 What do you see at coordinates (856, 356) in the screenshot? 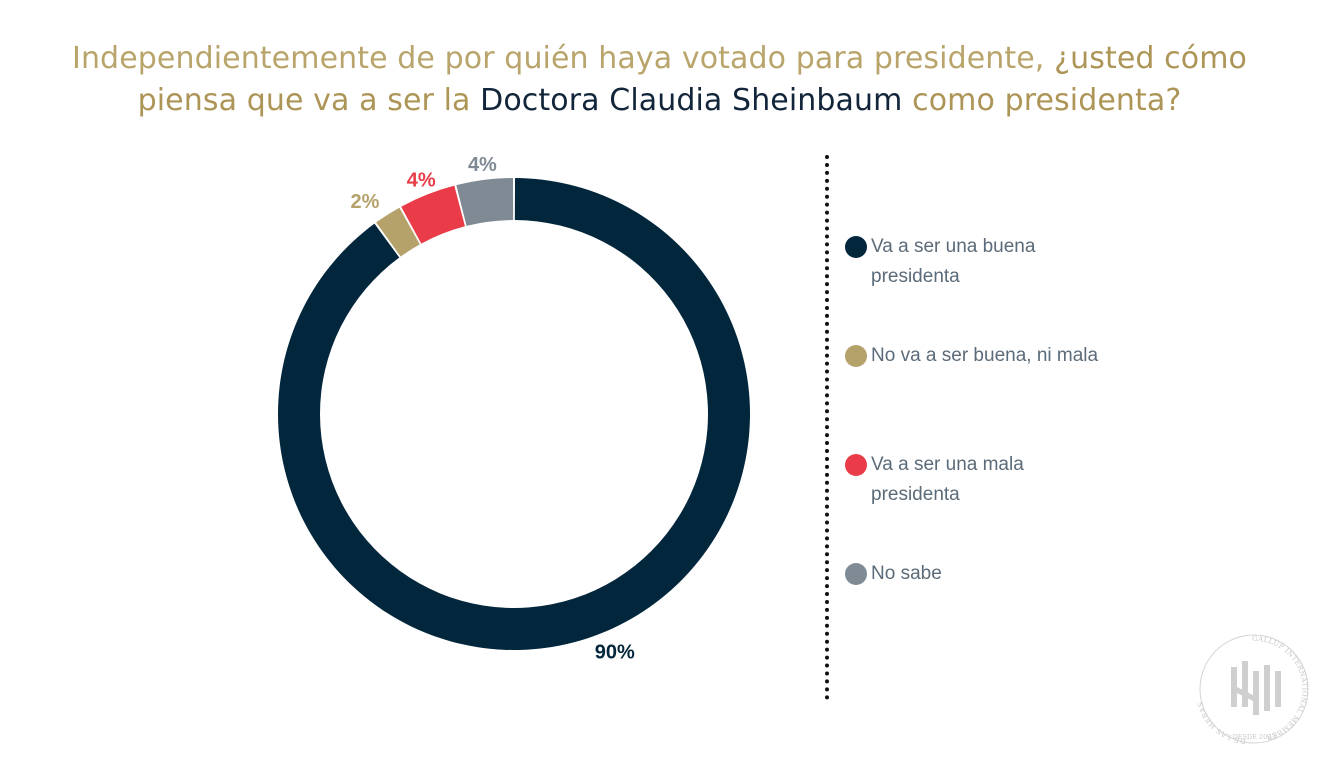
I see `legend-swatch-ni-buena-ni-mala` at bounding box center [856, 356].